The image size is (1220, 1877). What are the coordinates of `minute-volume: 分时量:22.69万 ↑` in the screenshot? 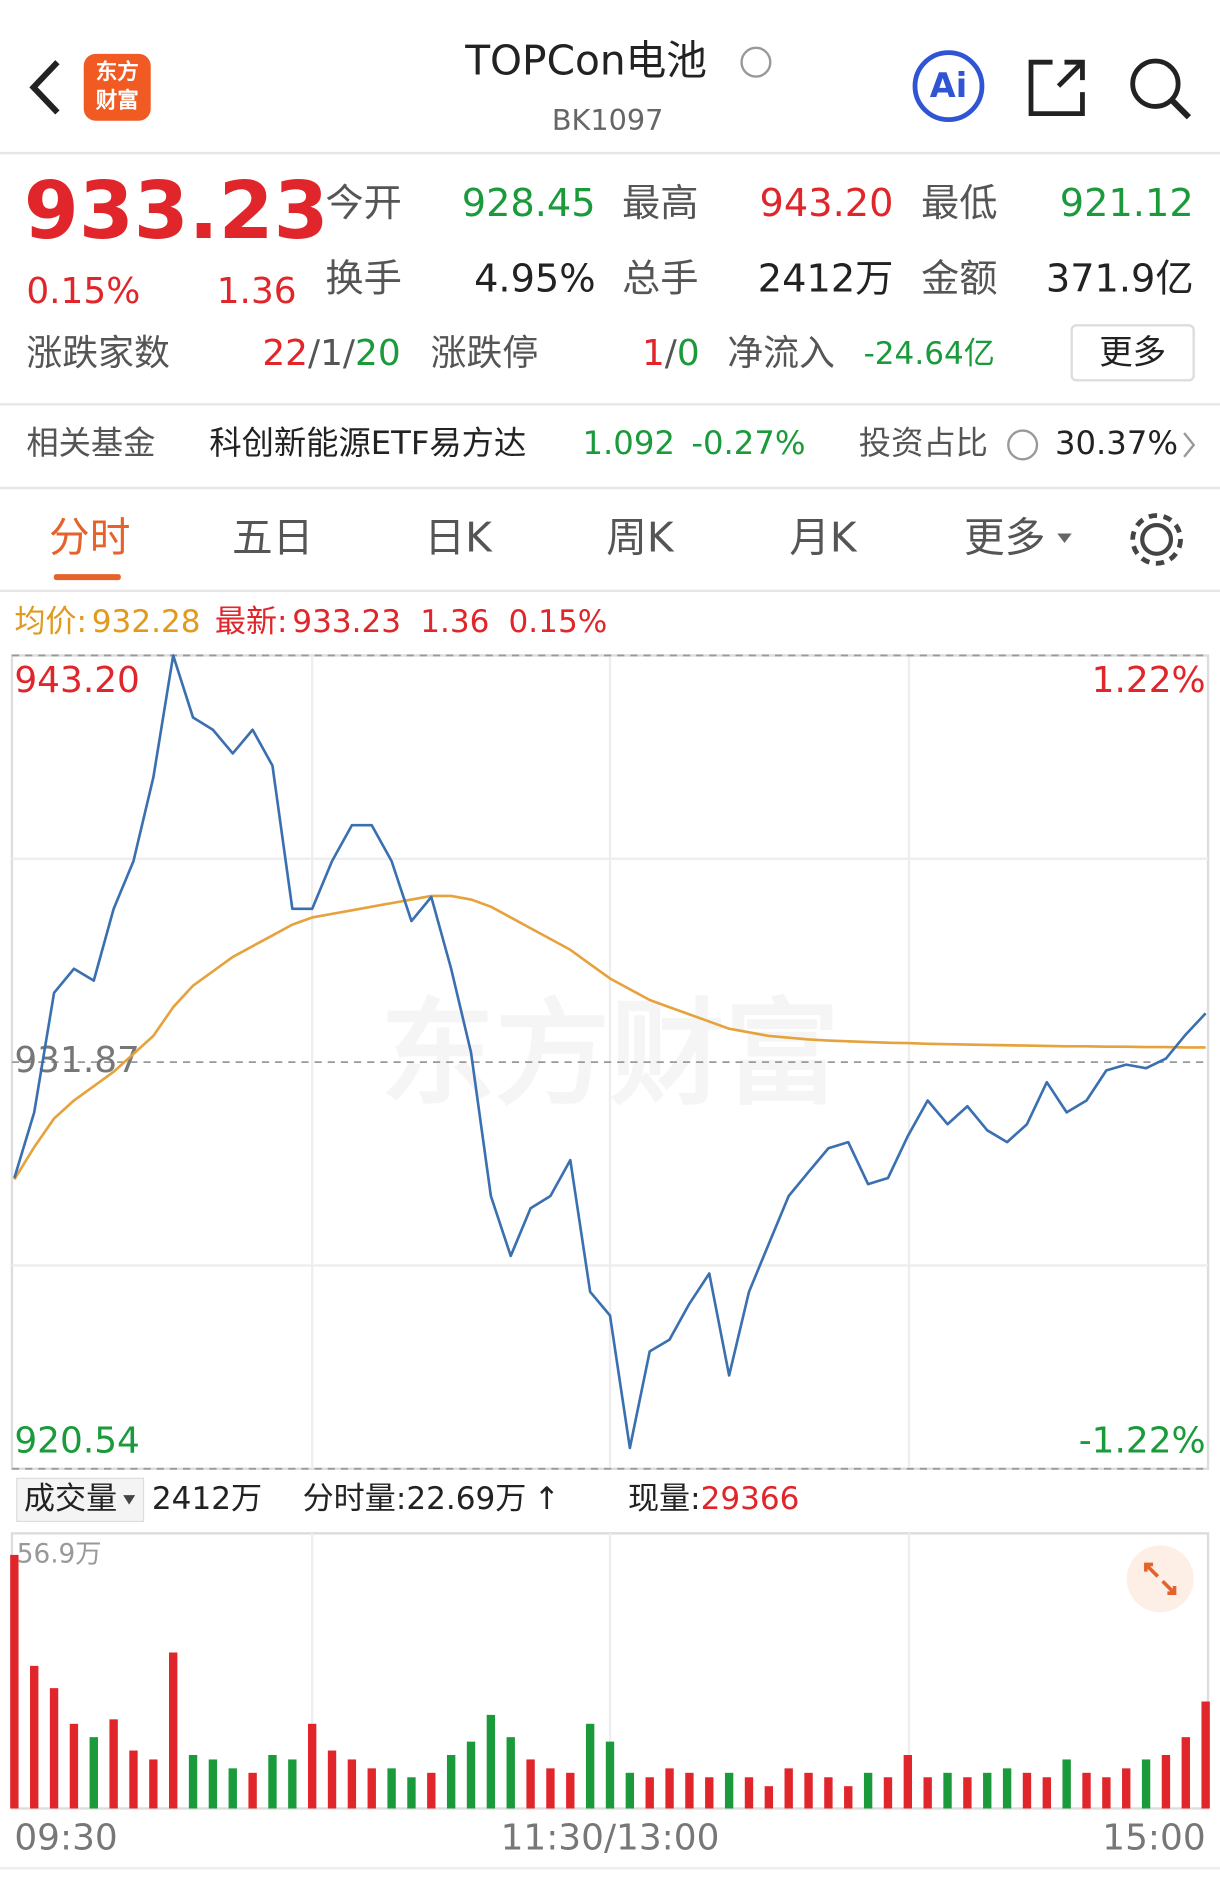 It's located at (431, 1499).